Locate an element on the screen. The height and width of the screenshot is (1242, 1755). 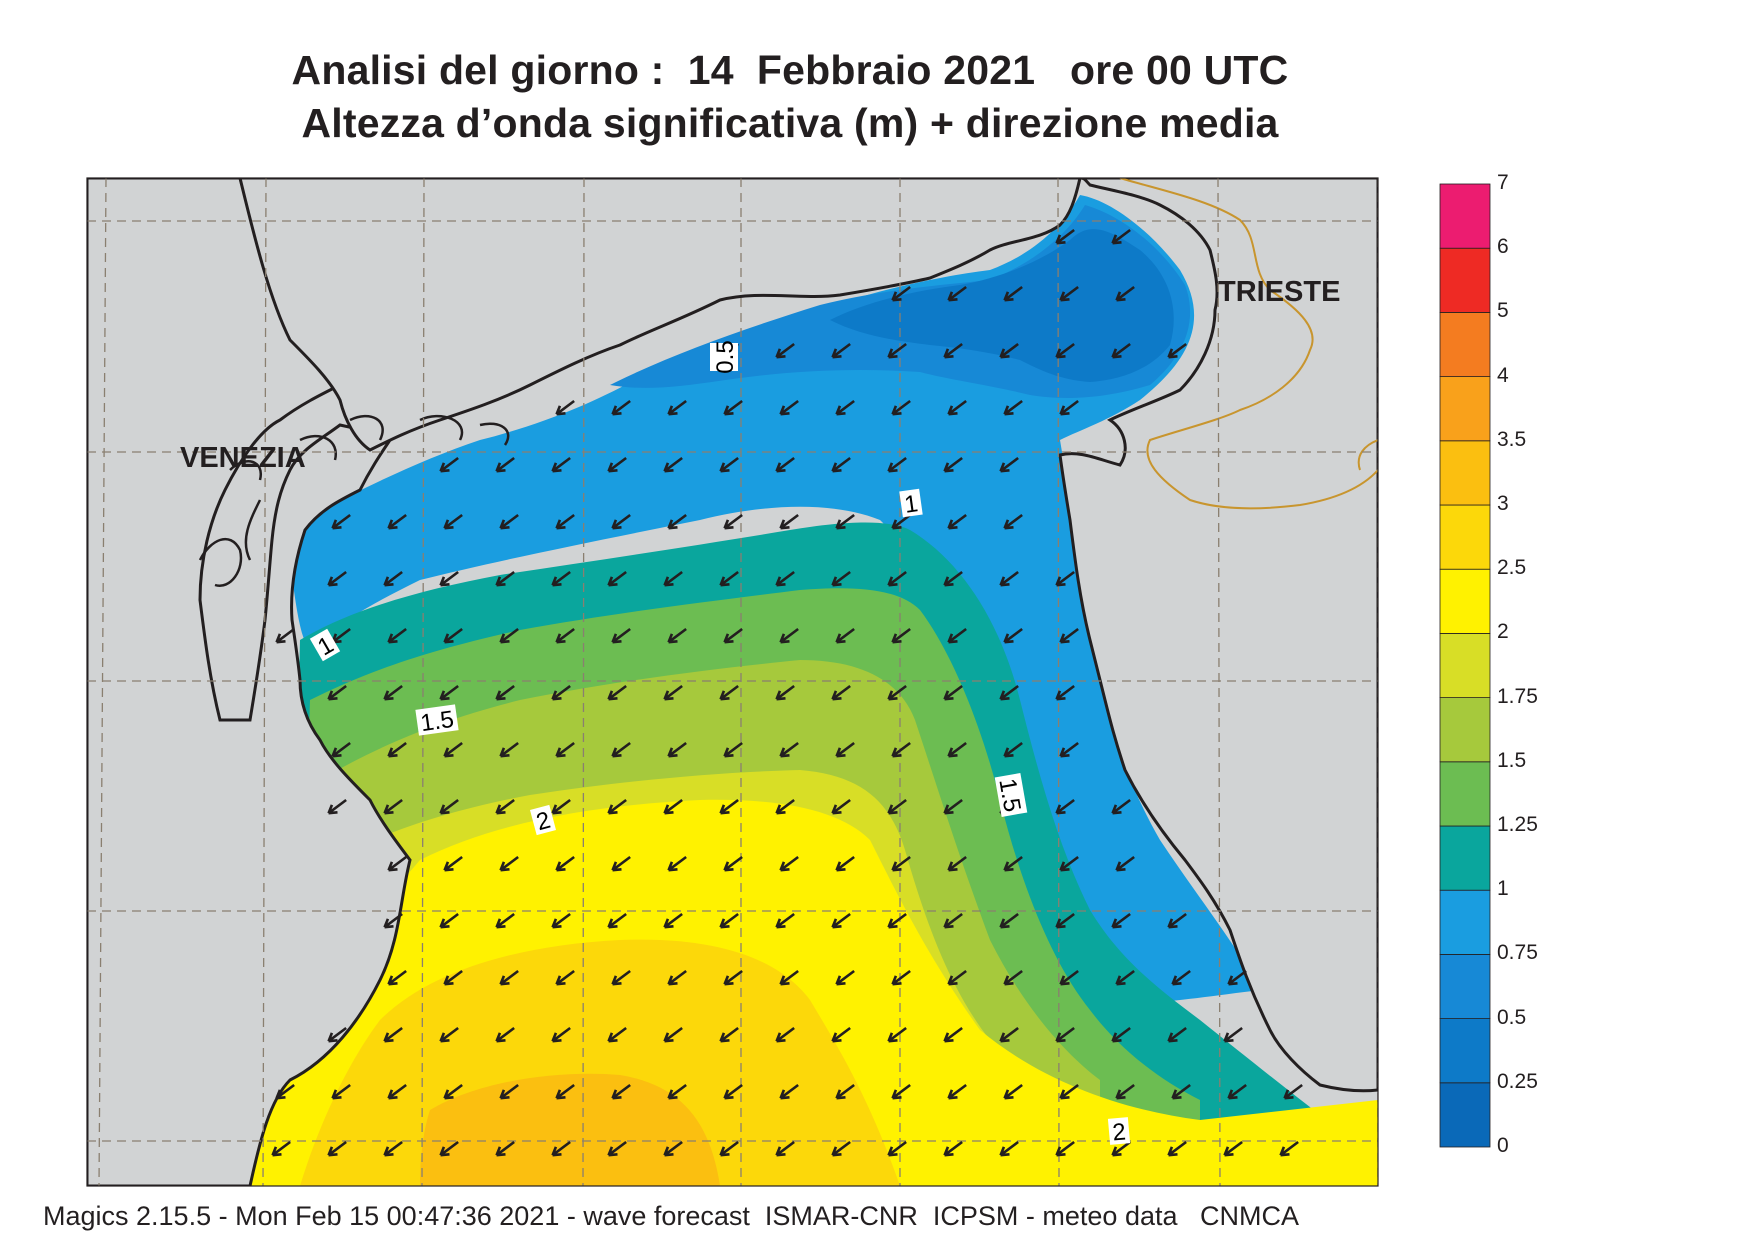
land-north-coast is located at coordinates (660, 315).